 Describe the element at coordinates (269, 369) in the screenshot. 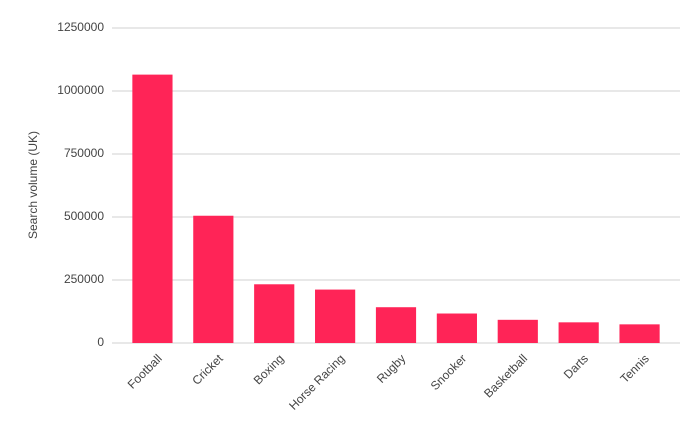

I see `x-tick-label: Boxing` at that location.